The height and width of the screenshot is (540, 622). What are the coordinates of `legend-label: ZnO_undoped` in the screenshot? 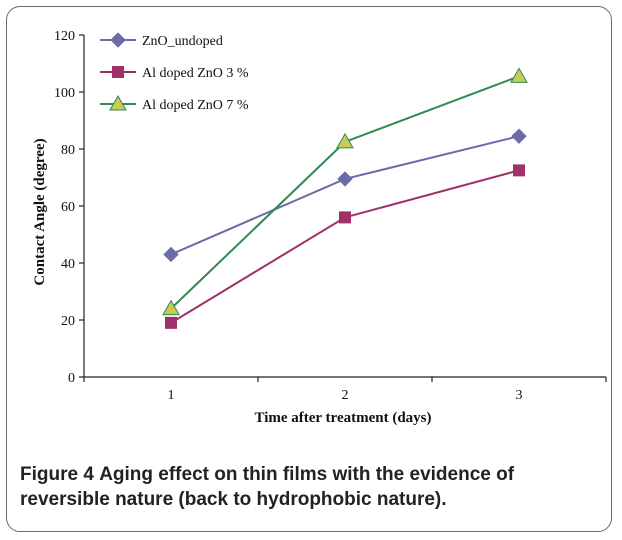 It's located at (182, 41).